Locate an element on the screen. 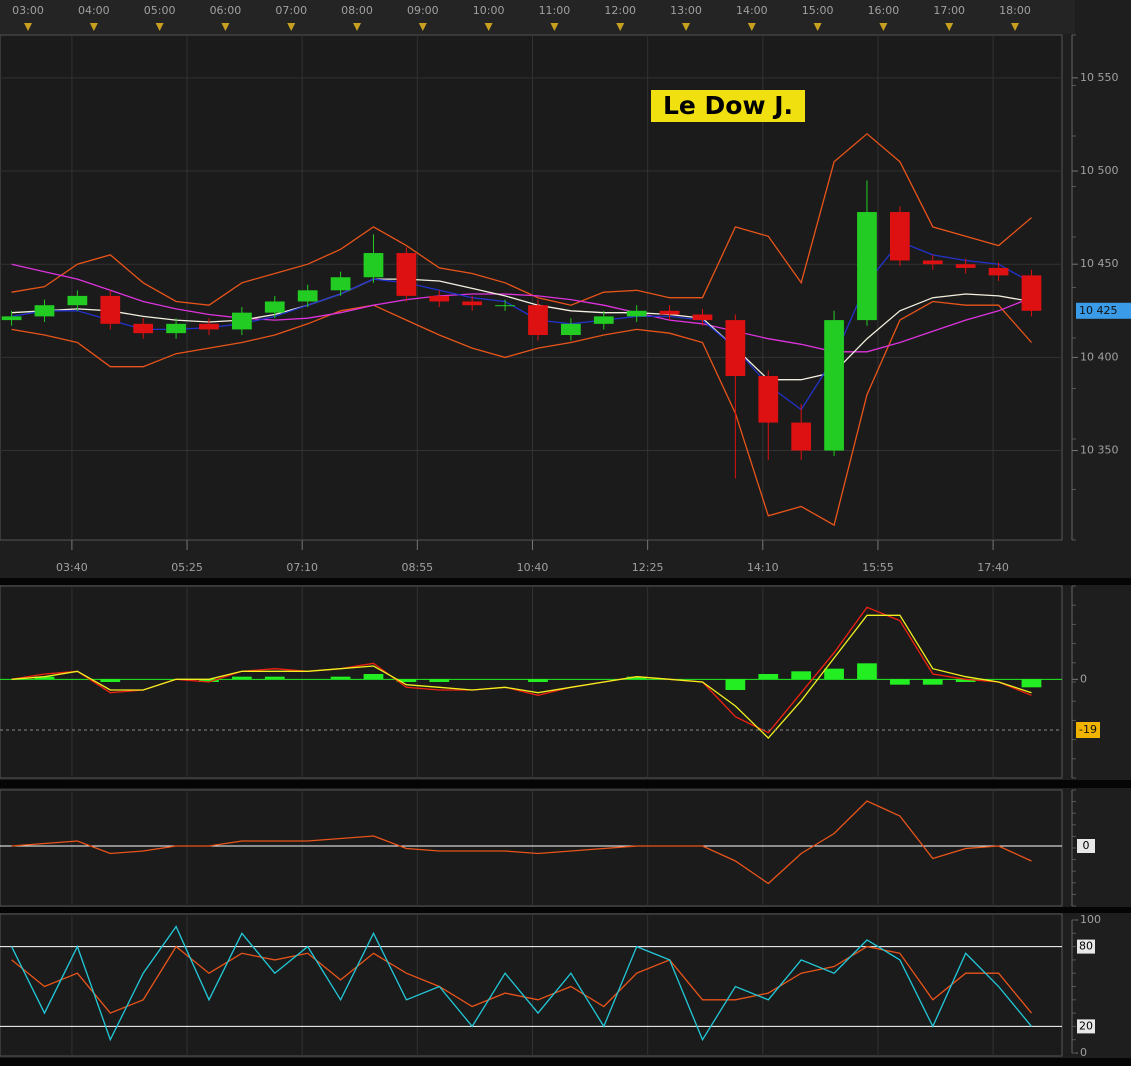 This screenshot has width=1131, height=1066. top-tick-label: 03:00 is located at coordinates (28, 10).